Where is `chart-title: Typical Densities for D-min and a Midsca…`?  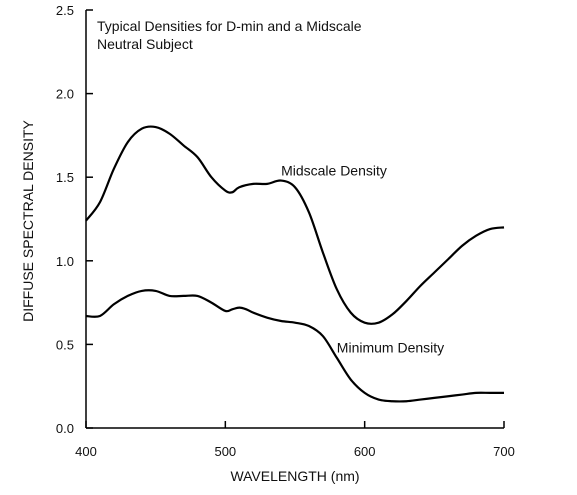
chart-title: Typical Densities for D-min and a Midsca… is located at coordinates (229, 26).